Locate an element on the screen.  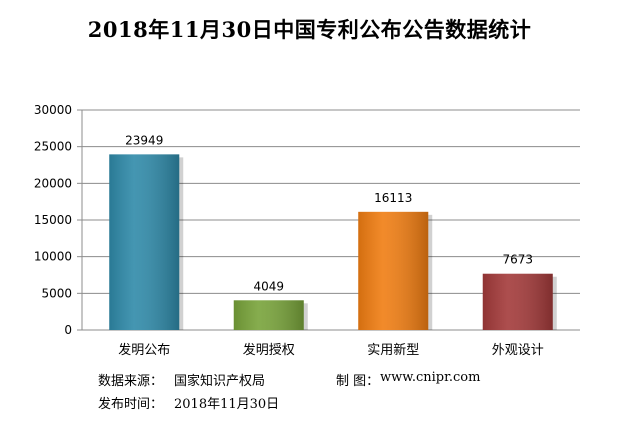
date-label: 发布时间： is located at coordinates (131, 404).